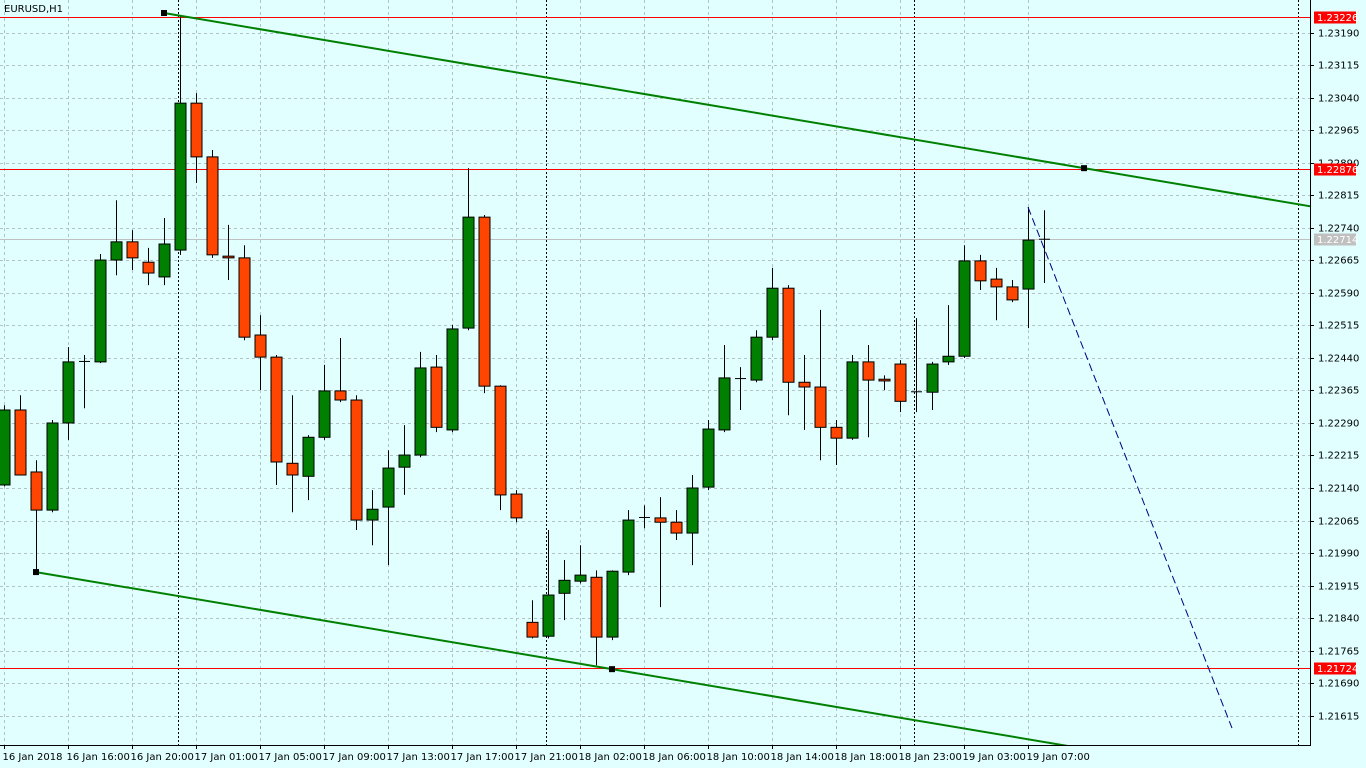  What do you see at coordinates (1337, 669) in the screenshot?
I see `price-level-label: 1.21724` at bounding box center [1337, 669].